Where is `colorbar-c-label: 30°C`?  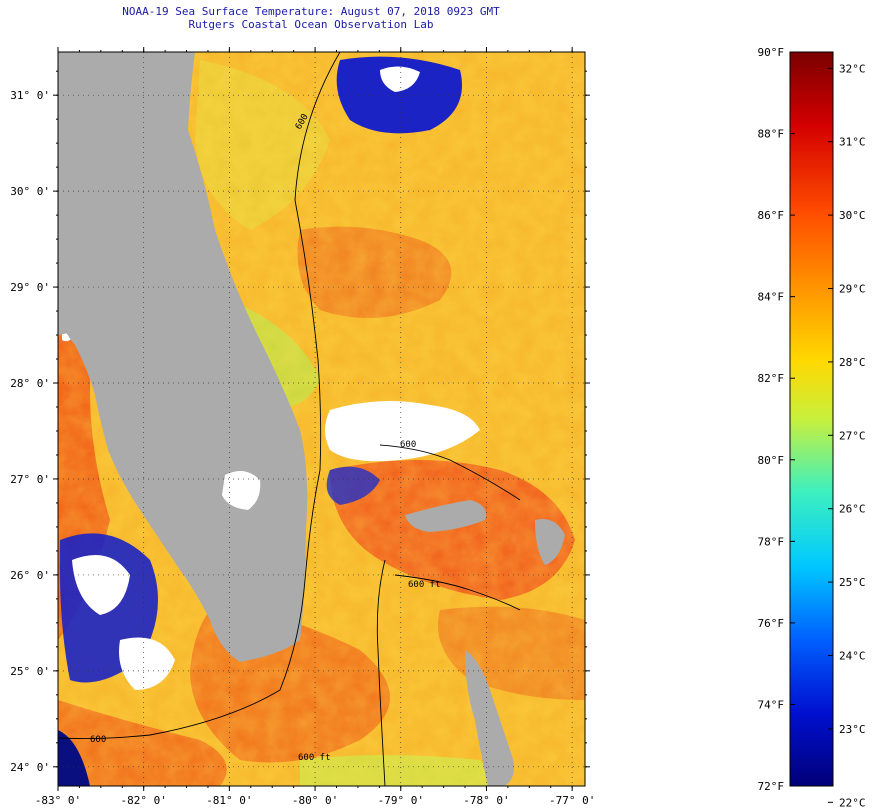 colorbar-c-label: 30°C is located at coordinates (852, 215).